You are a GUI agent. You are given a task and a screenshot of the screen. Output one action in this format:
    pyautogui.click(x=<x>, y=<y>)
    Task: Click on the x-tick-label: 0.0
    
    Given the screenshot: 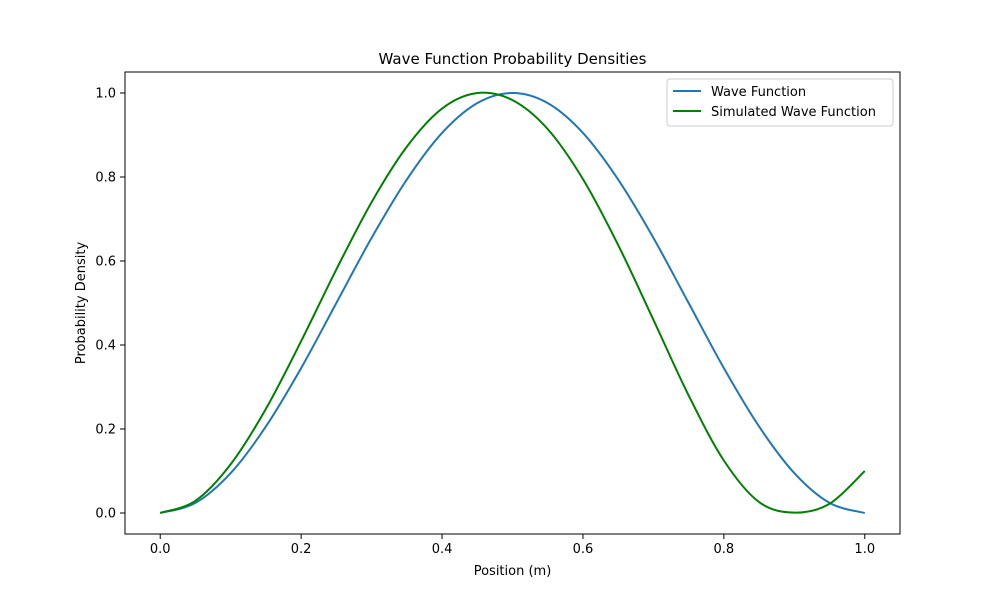 What is the action you would take?
    pyautogui.click(x=160, y=549)
    